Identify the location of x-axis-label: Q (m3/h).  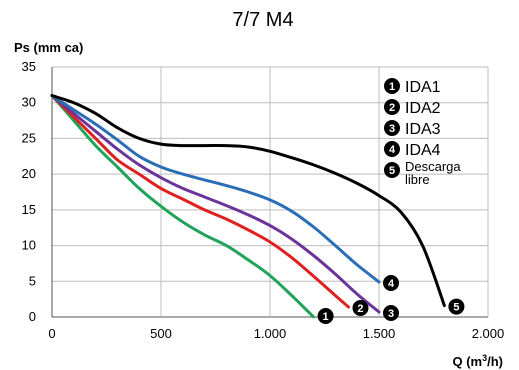
(477, 361).